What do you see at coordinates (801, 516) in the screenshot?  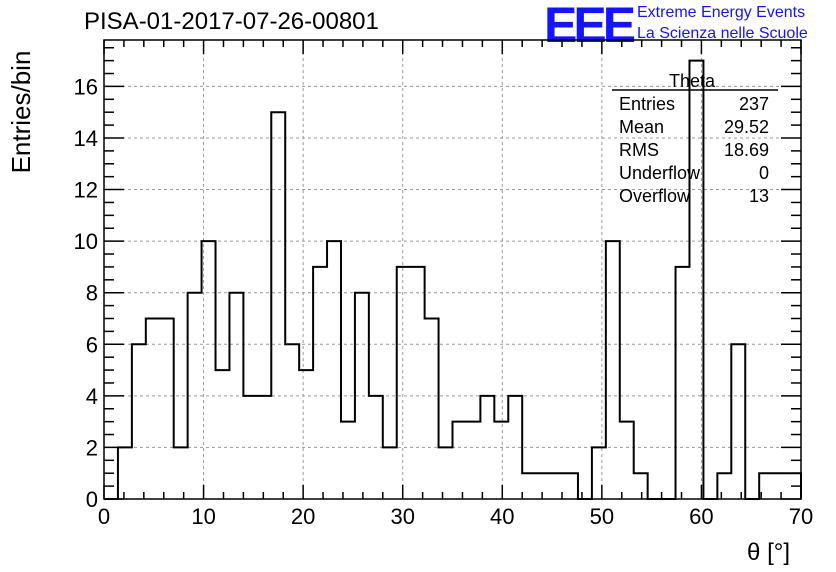 I see `x-tick-label: 70` at bounding box center [801, 516].